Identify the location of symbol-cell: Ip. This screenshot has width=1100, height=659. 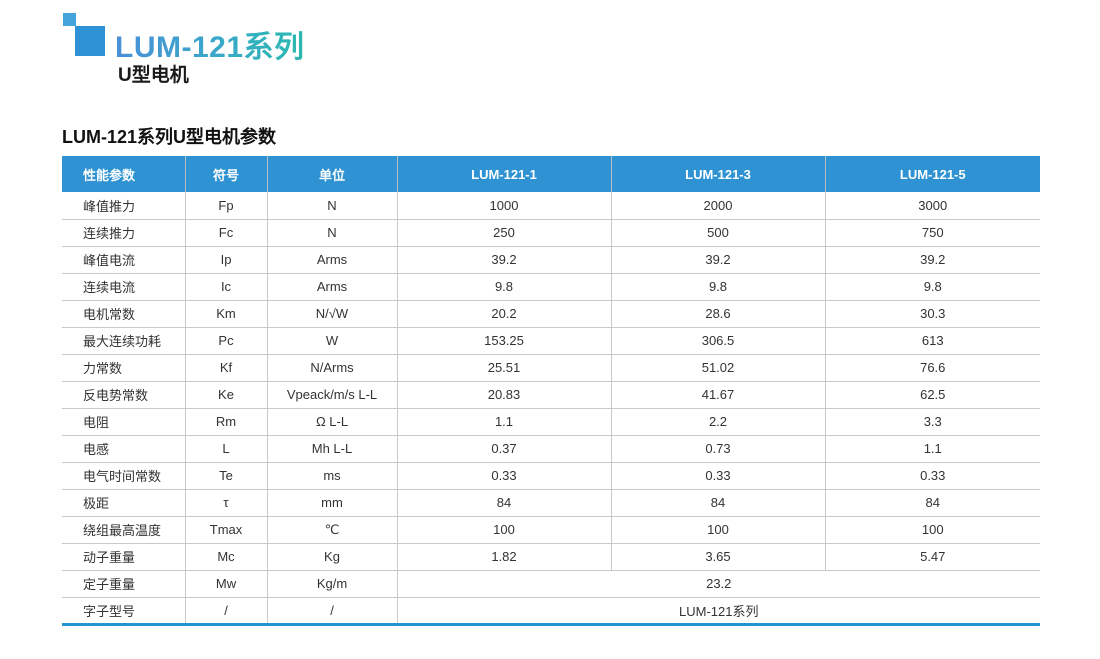
(225, 260).